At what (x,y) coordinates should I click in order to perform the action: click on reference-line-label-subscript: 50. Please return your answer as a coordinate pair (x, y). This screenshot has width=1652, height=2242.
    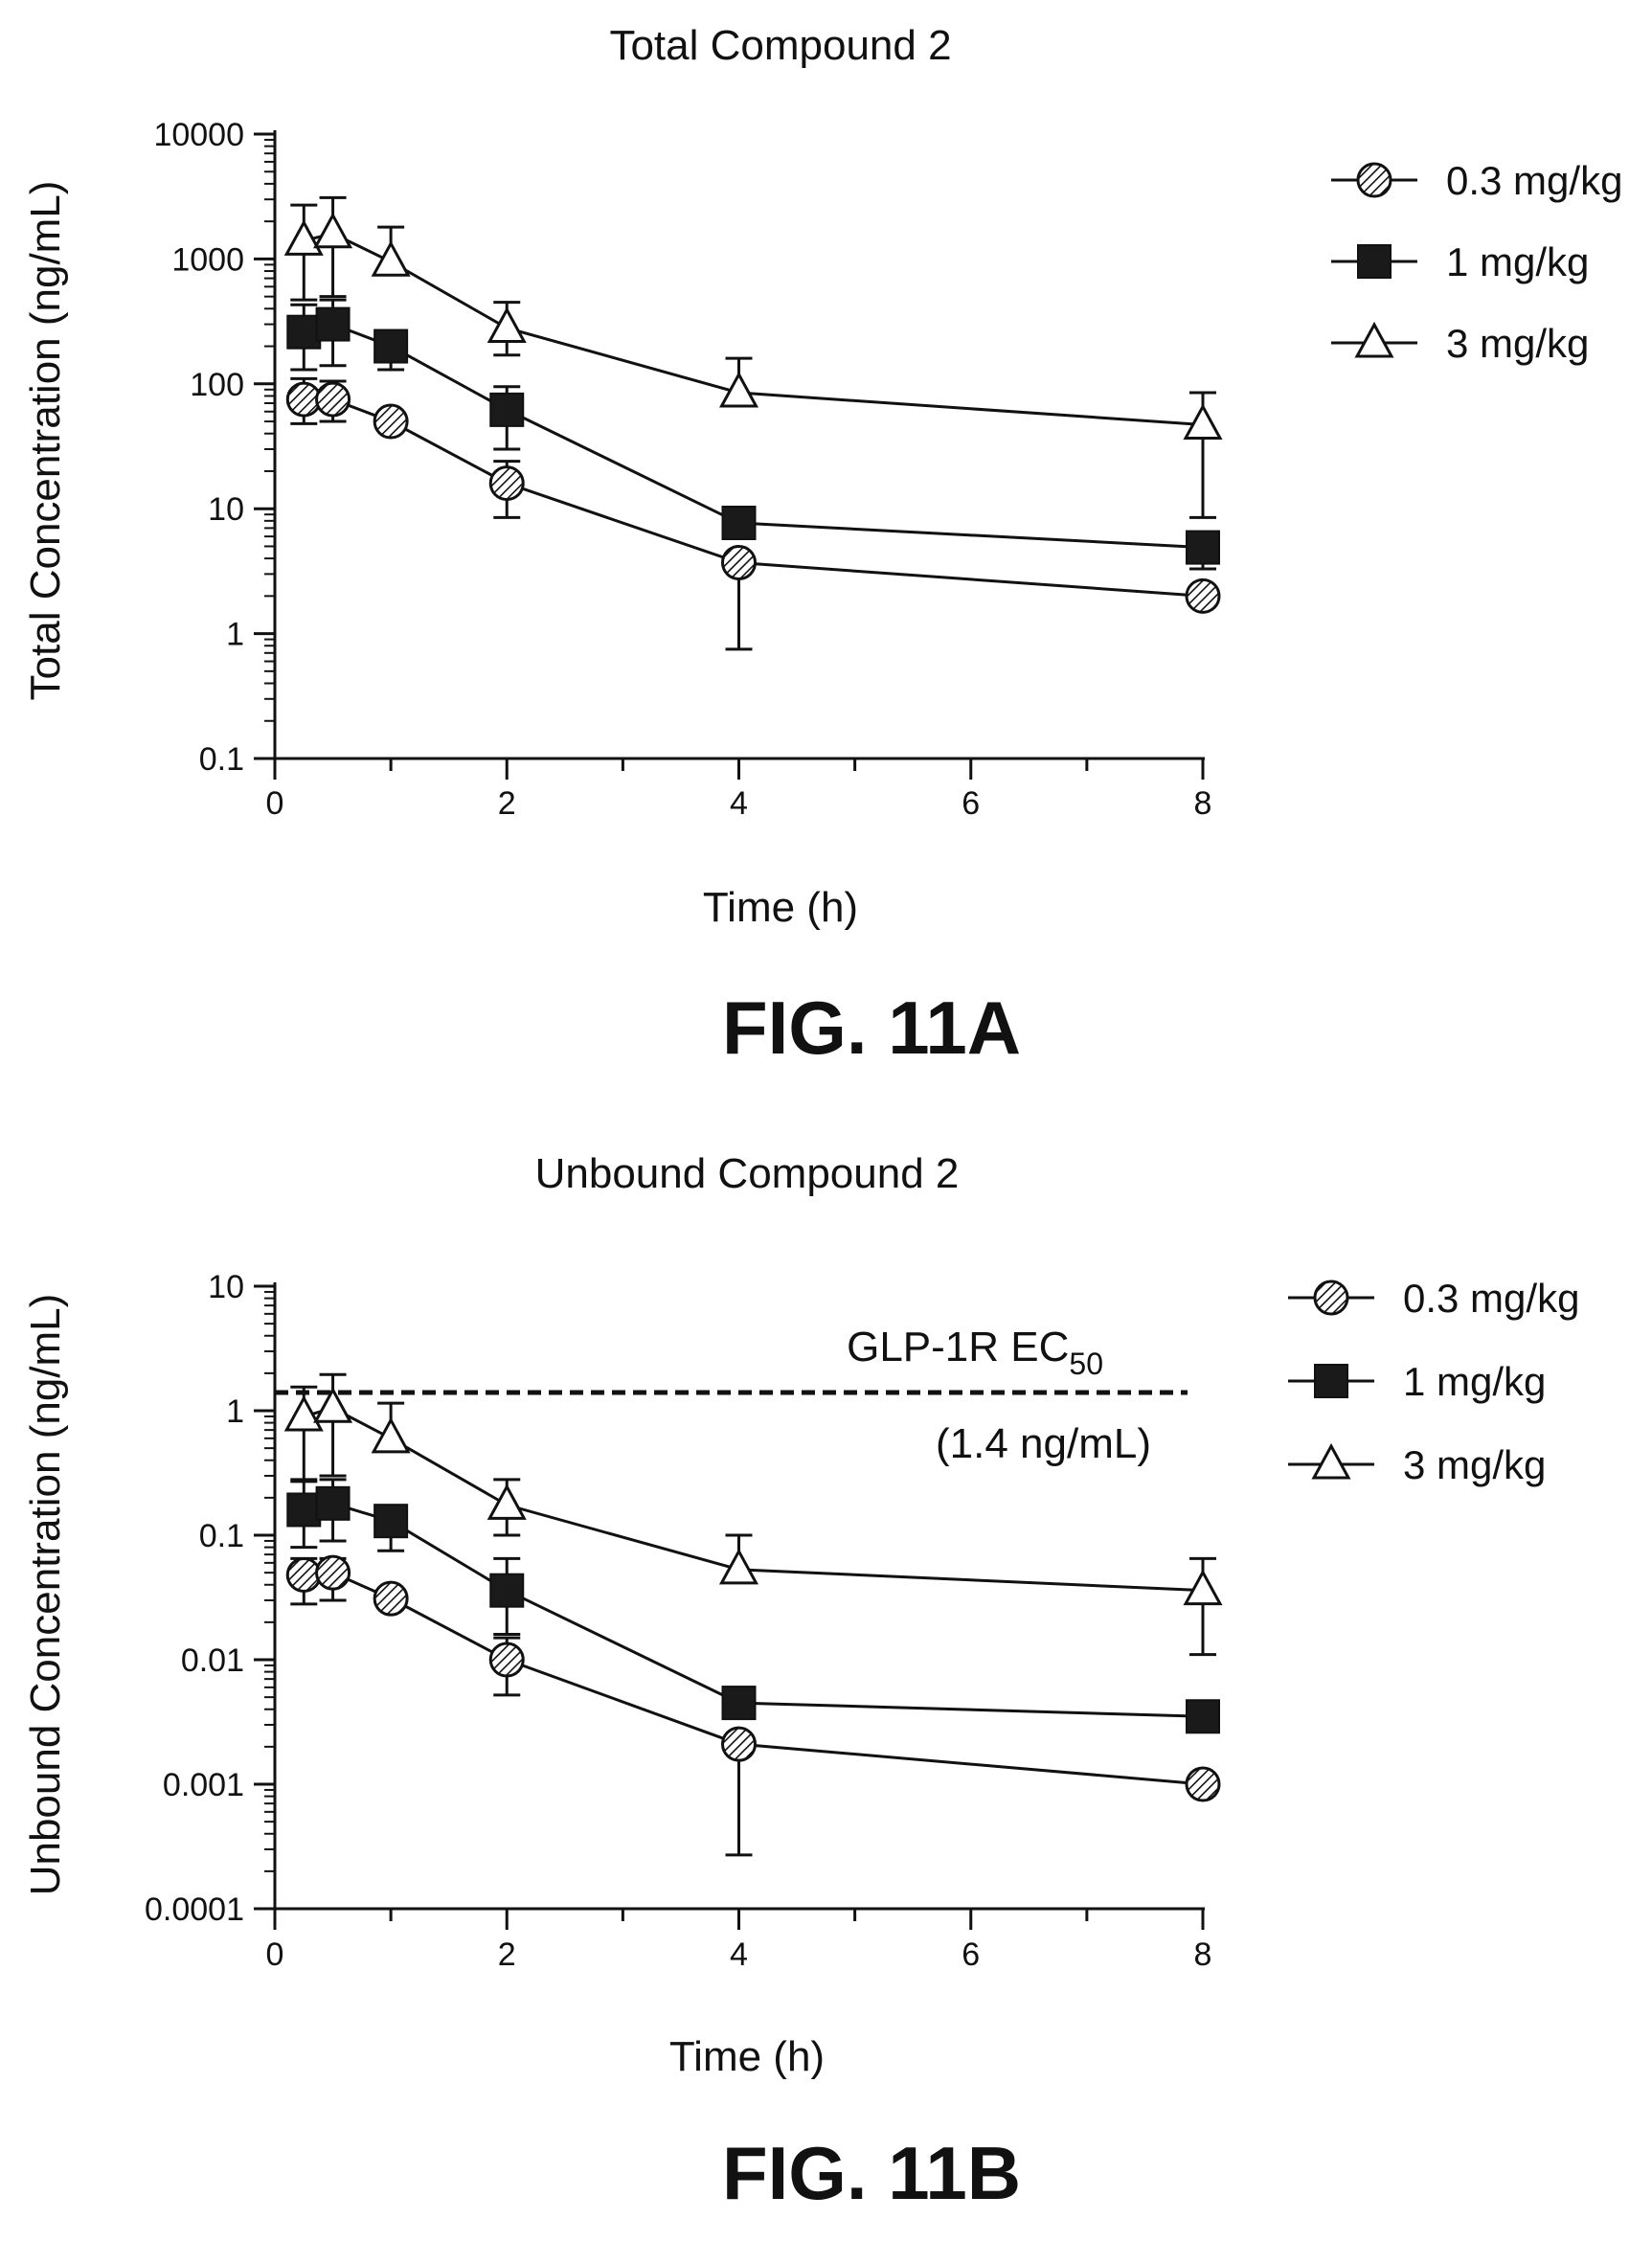
    Looking at the image, I should click on (1086, 1364).